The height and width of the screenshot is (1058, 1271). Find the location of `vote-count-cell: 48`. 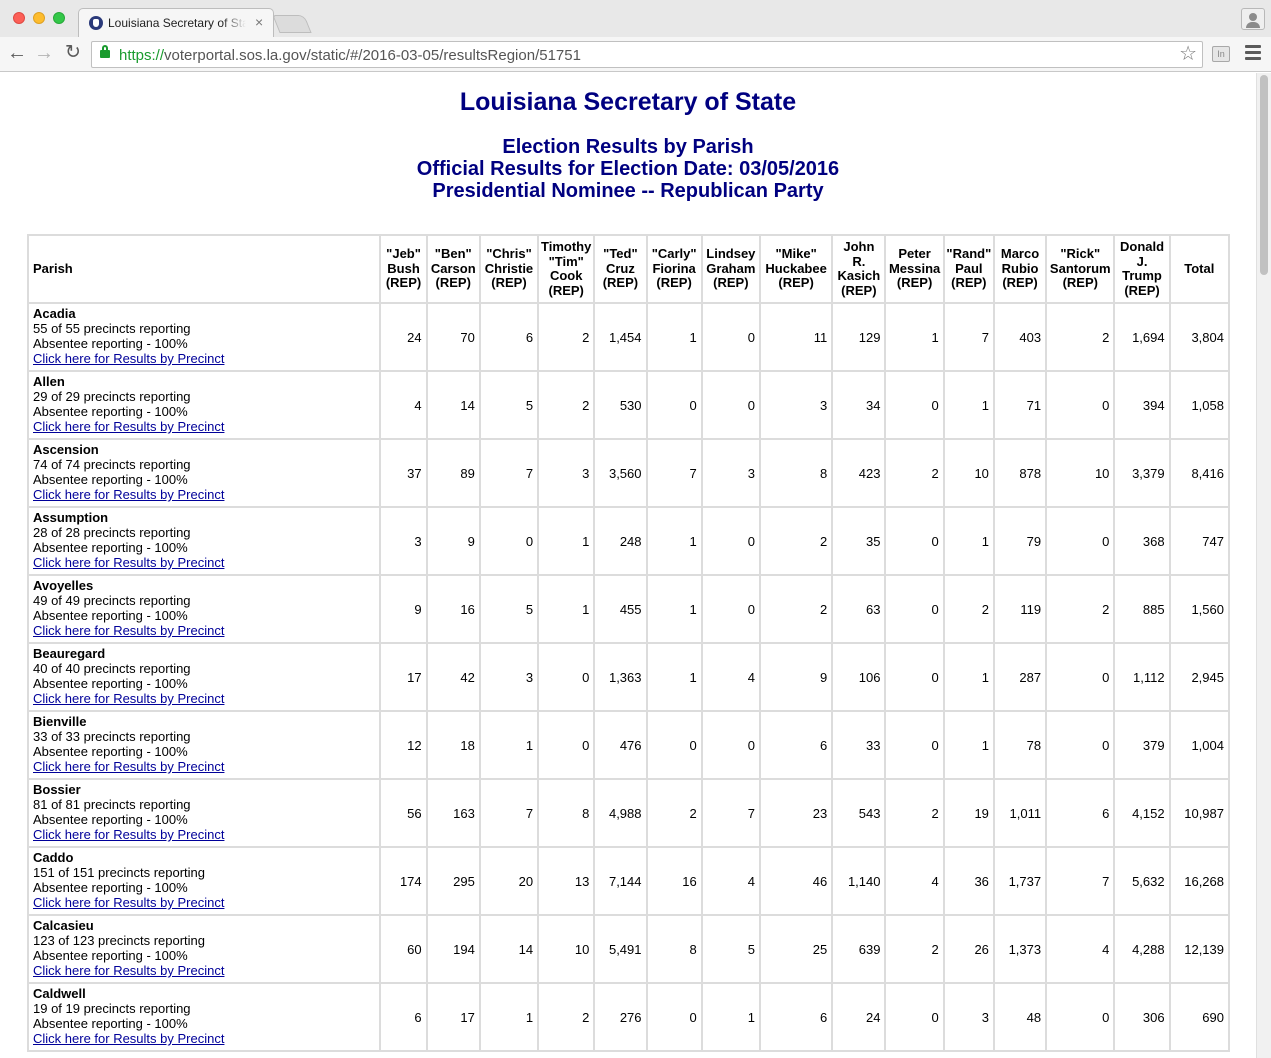

vote-count-cell: 48 is located at coordinates (1020, 1017).